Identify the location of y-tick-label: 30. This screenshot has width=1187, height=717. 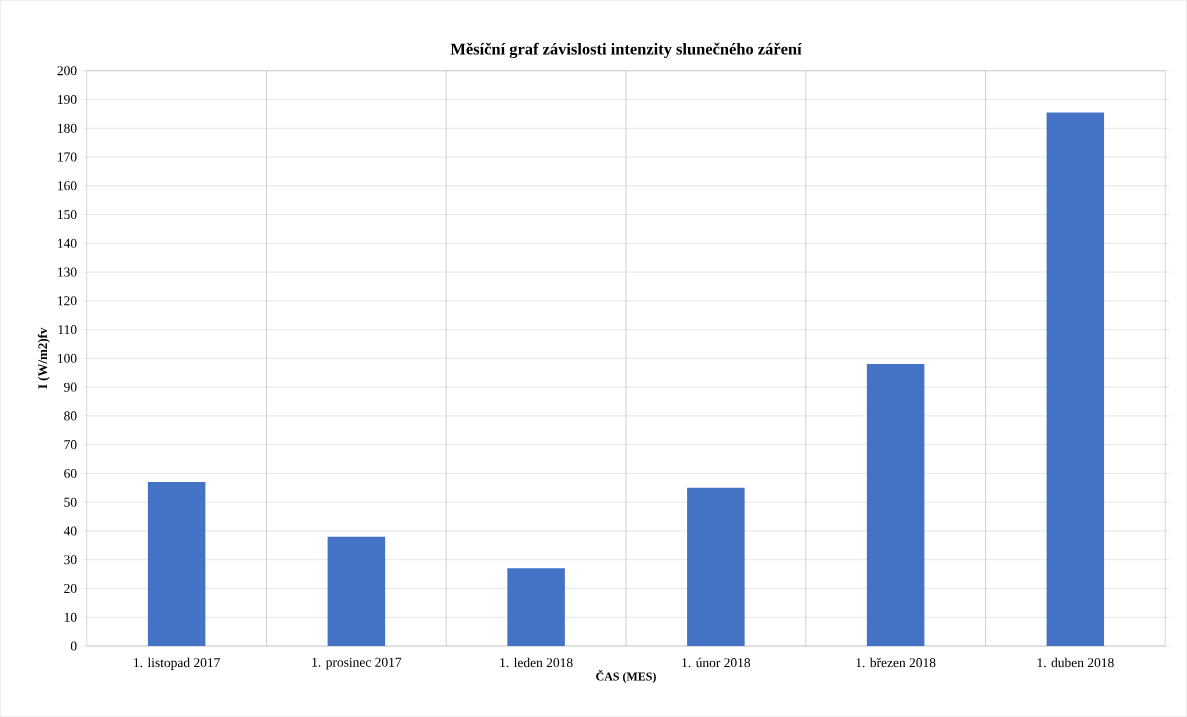
(70, 560).